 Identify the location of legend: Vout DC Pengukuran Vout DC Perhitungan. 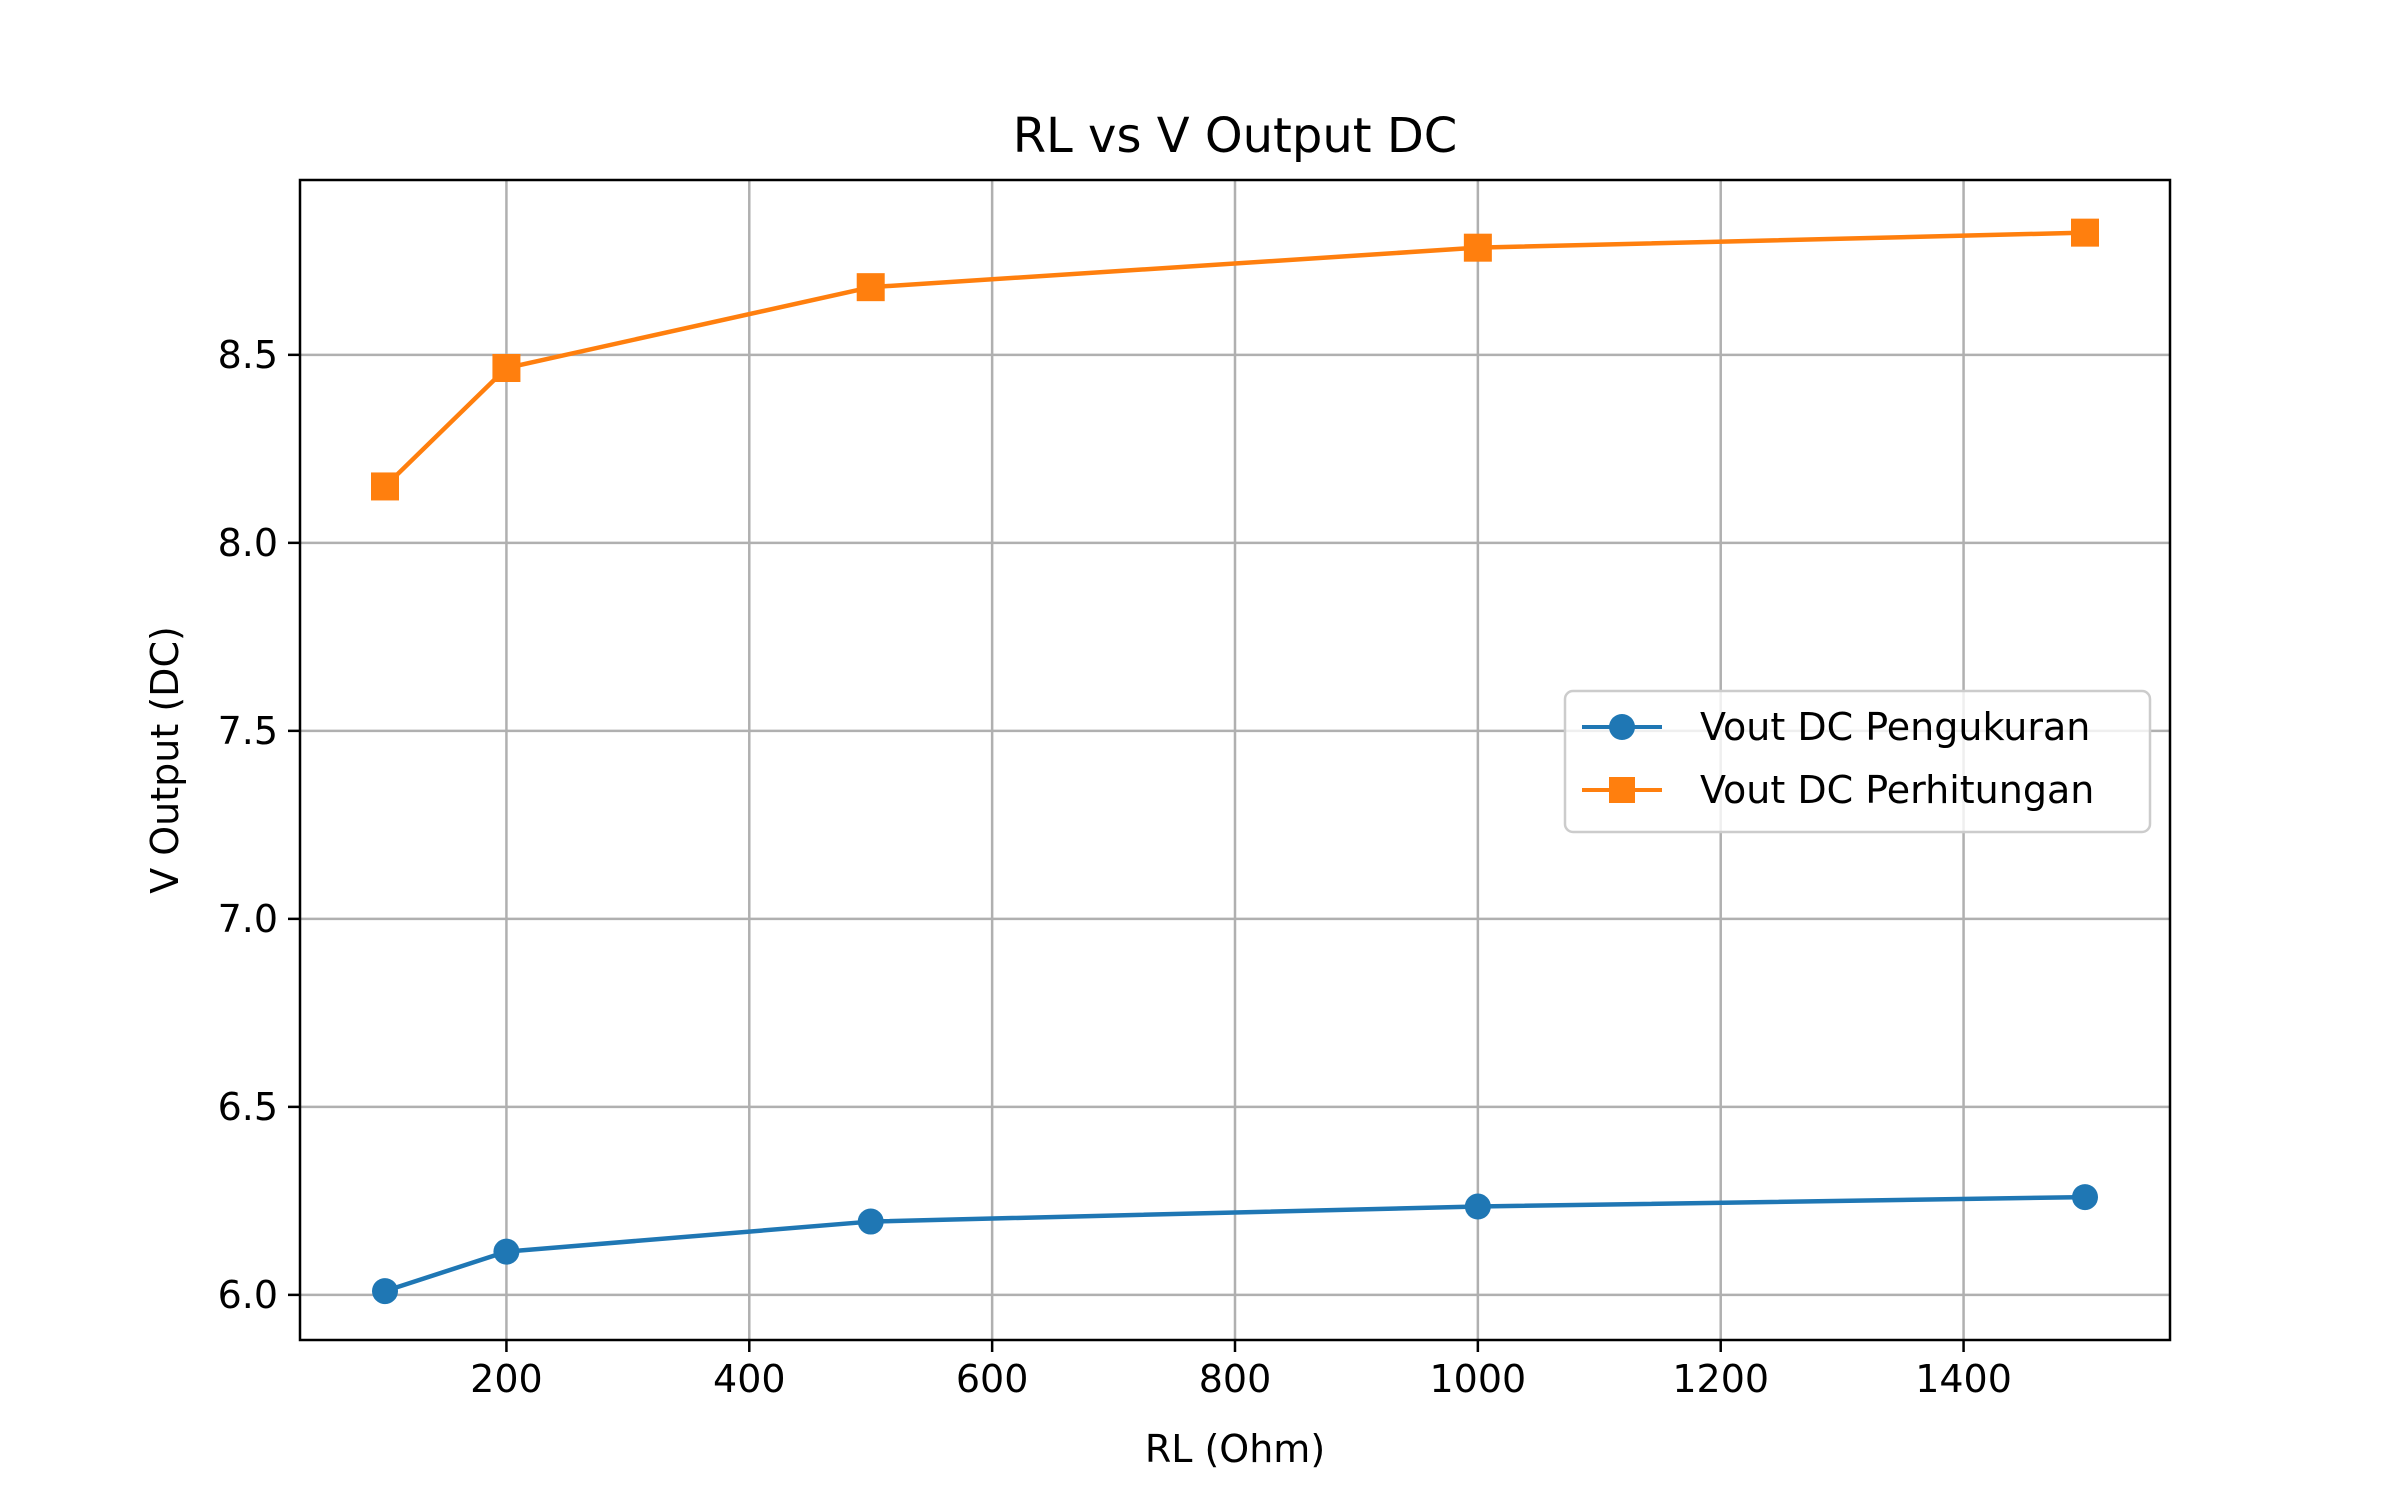
(1857, 761).